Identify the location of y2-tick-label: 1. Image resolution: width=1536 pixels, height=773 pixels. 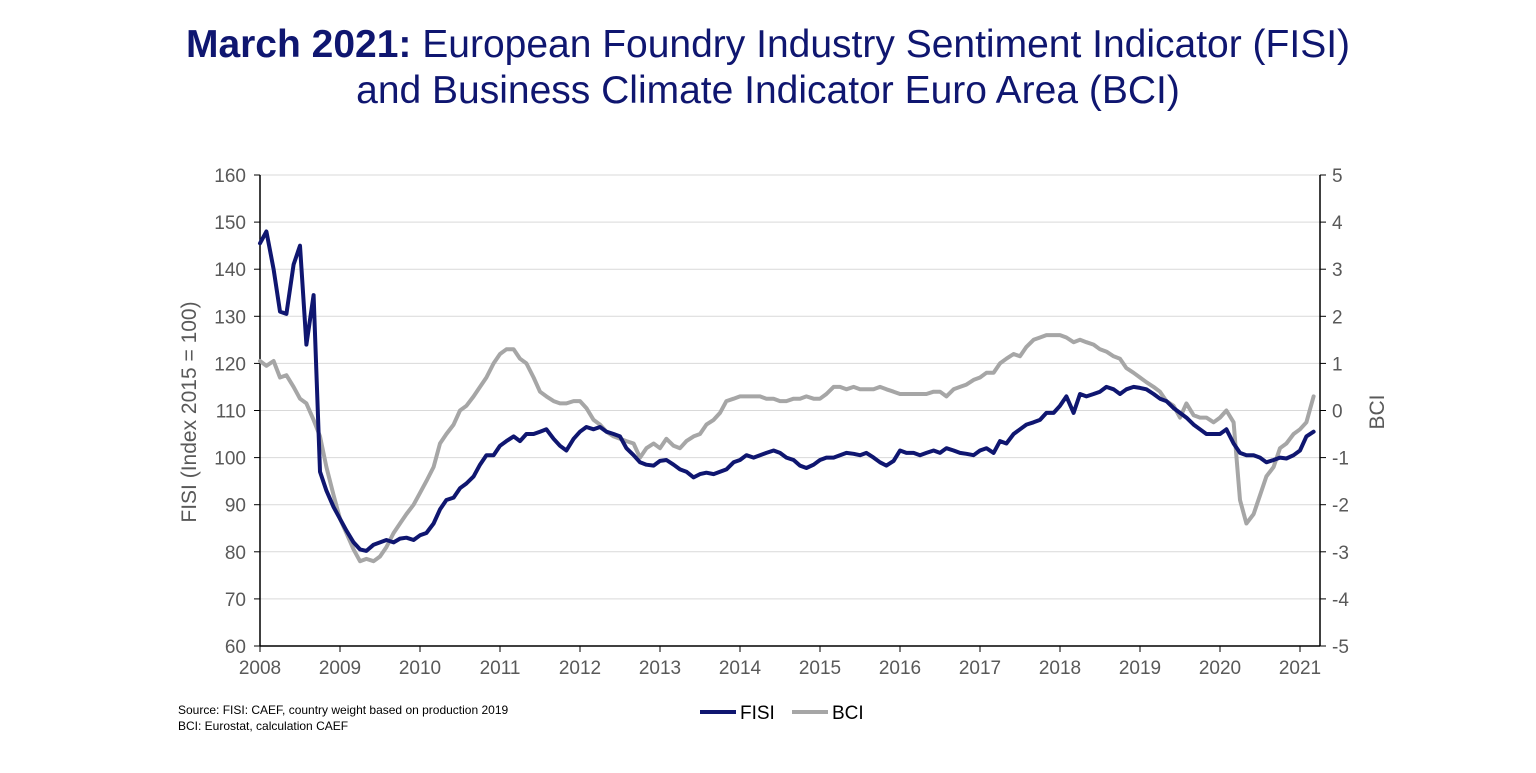
(1337, 364).